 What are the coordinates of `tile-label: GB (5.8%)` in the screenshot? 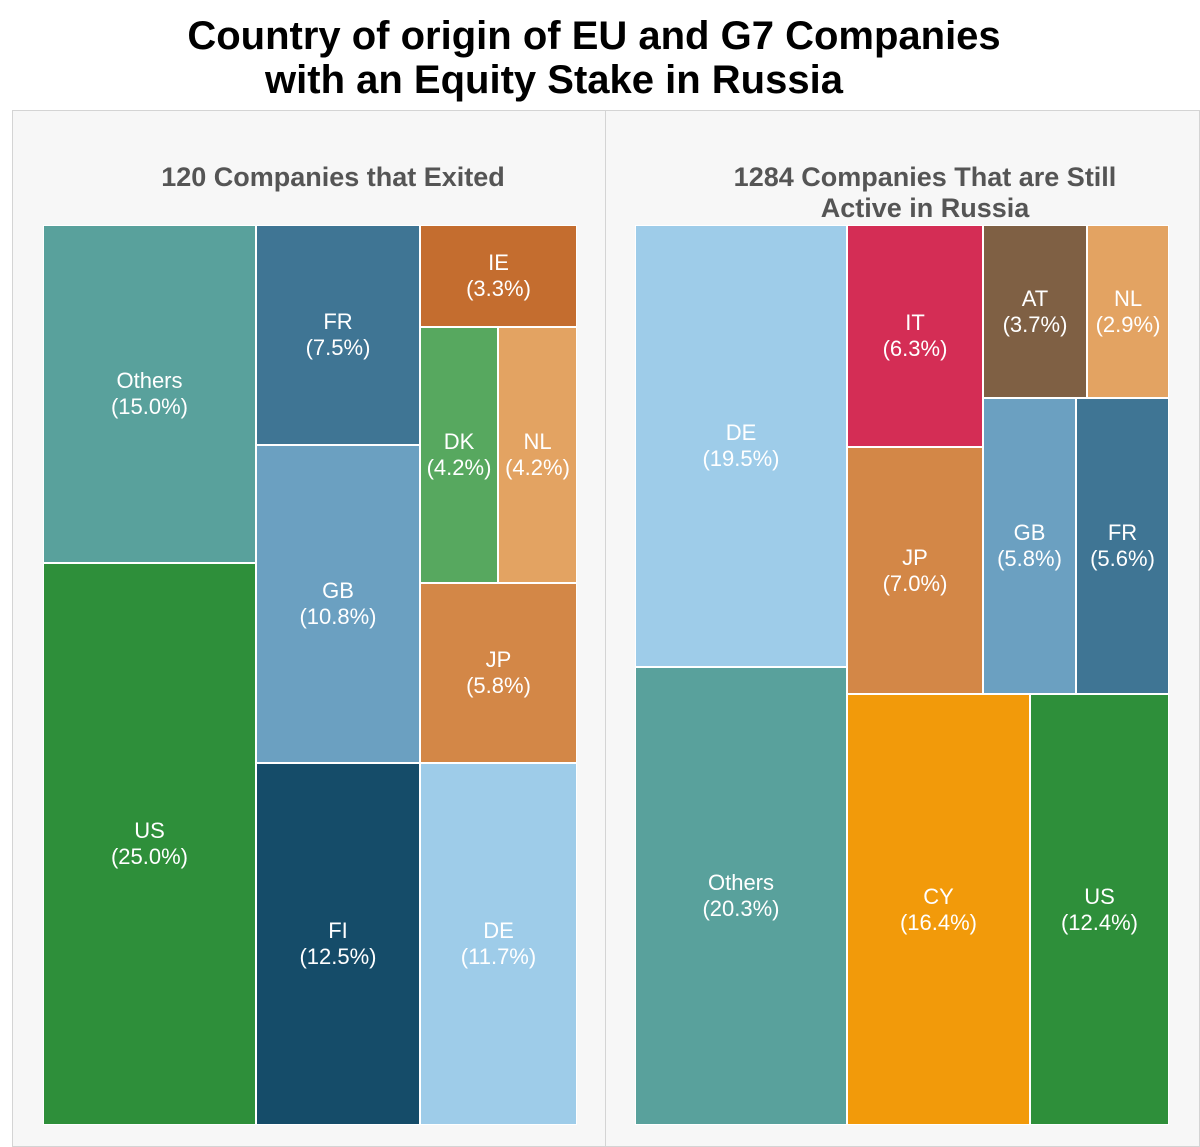 It's located at (1029, 546).